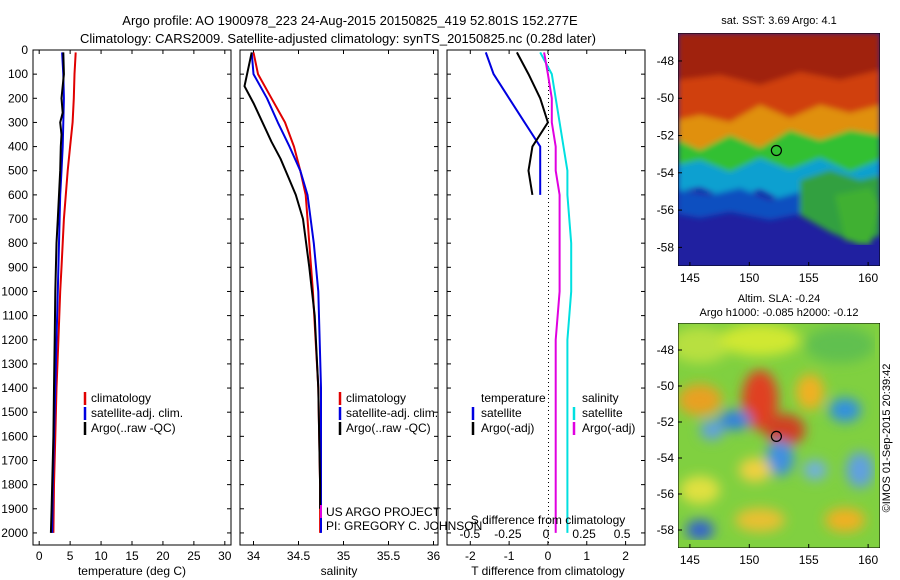  Describe the element at coordinates (666, 422) in the screenshot. I see `map-y-tick-label: -52` at that location.